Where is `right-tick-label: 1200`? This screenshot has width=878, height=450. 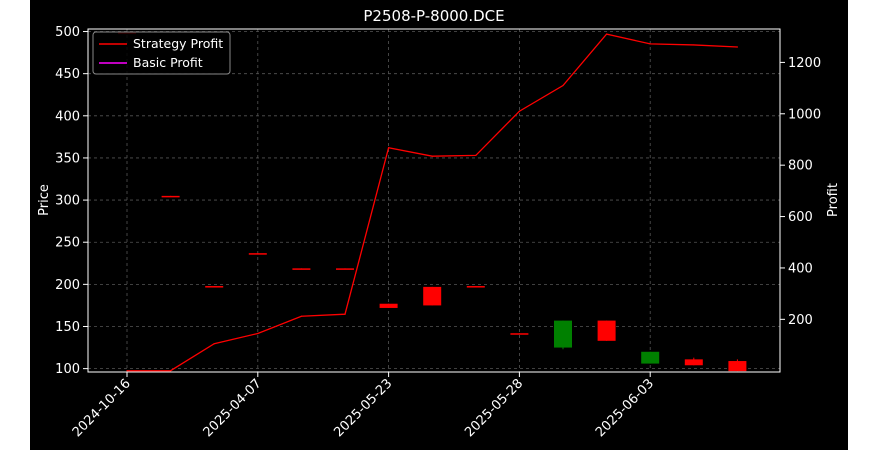 right-tick-label: 1200 is located at coordinates (804, 63).